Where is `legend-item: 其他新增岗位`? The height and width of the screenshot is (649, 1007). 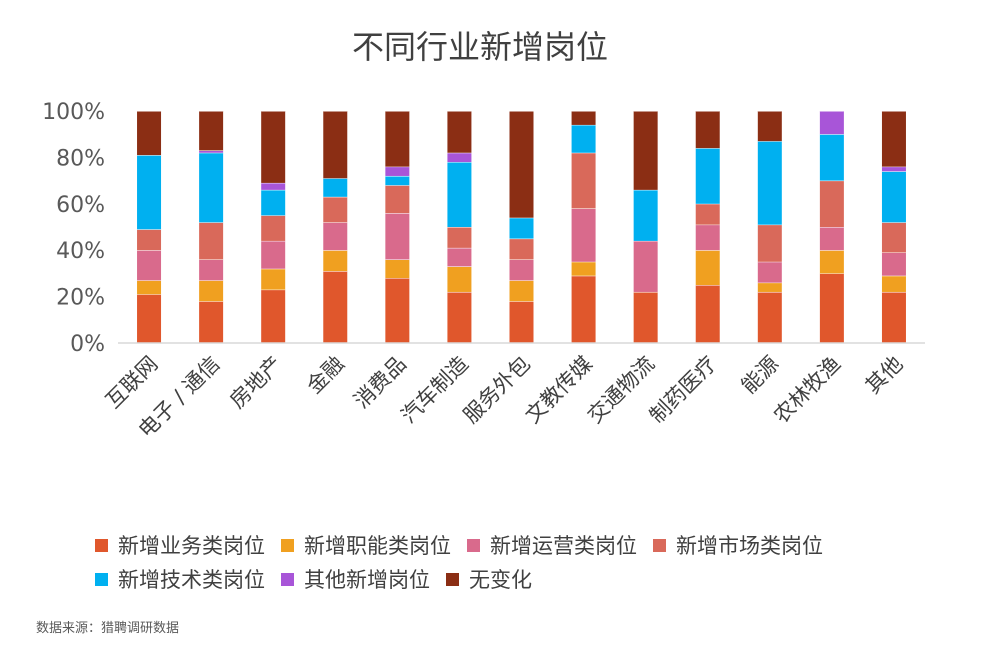 legend-item: 其他新增岗位 is located at coordinates (355, 579).